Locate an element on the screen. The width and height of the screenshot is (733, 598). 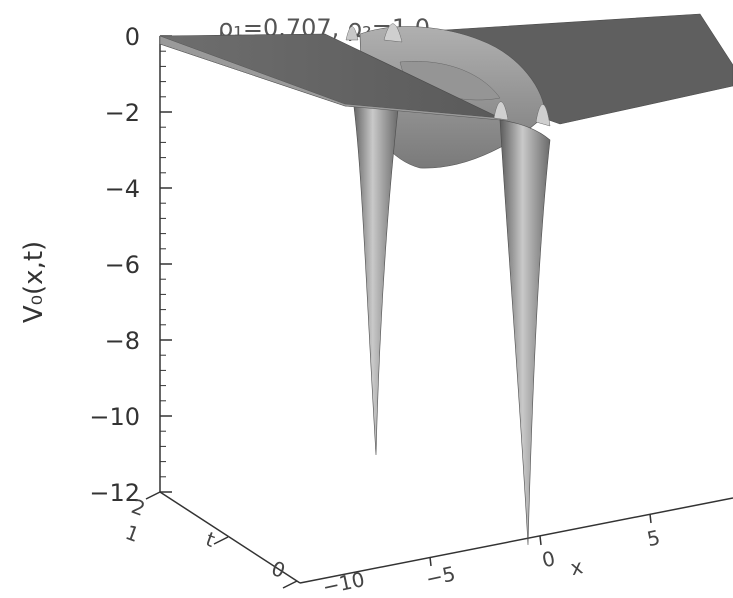
x-axis-title: x is located at coordinates (576, 567).